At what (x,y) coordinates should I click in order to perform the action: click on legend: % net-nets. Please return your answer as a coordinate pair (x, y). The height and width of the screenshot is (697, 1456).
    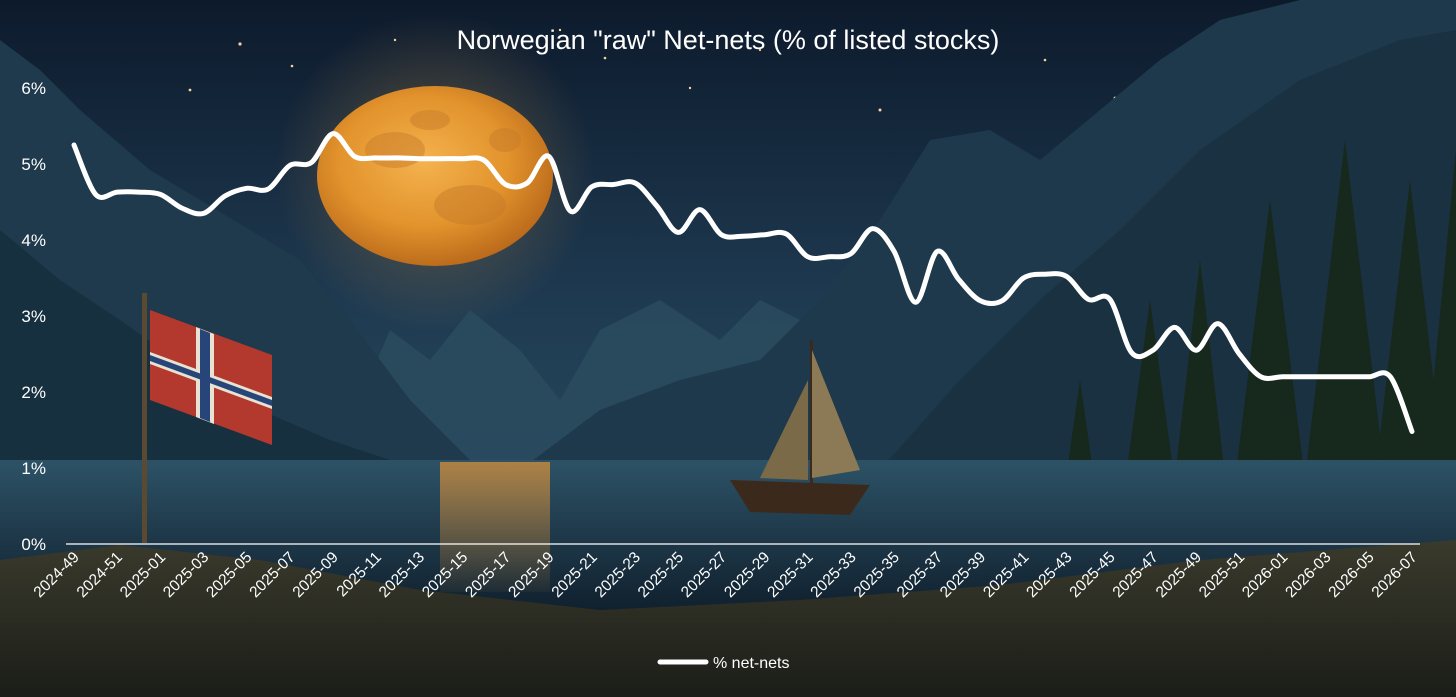
    Looking at the image, I should click on (723, 663).